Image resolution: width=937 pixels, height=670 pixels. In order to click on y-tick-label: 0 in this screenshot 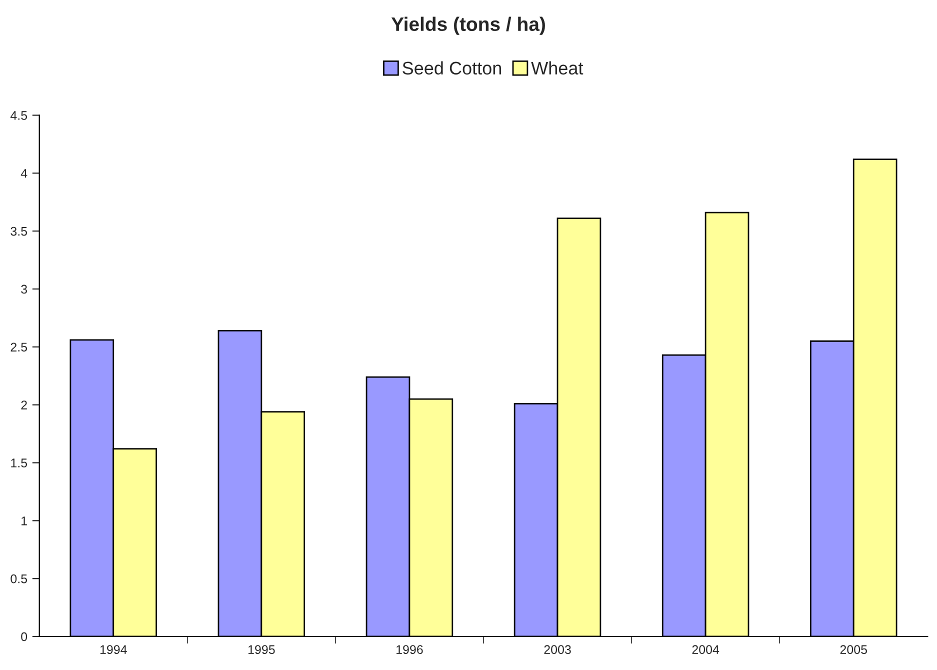, I will do `click(24, 637)`.